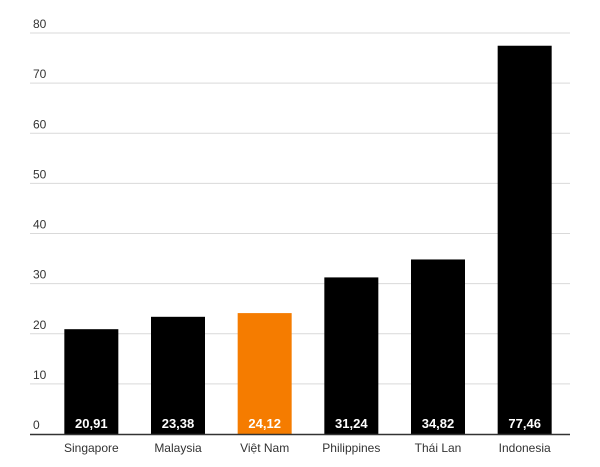 The height and width of the screenshot is (467, 600). I want to click on y-axis-tick-labels: 0 10 20 30 40 50 60 70 80, so click(40, 224).